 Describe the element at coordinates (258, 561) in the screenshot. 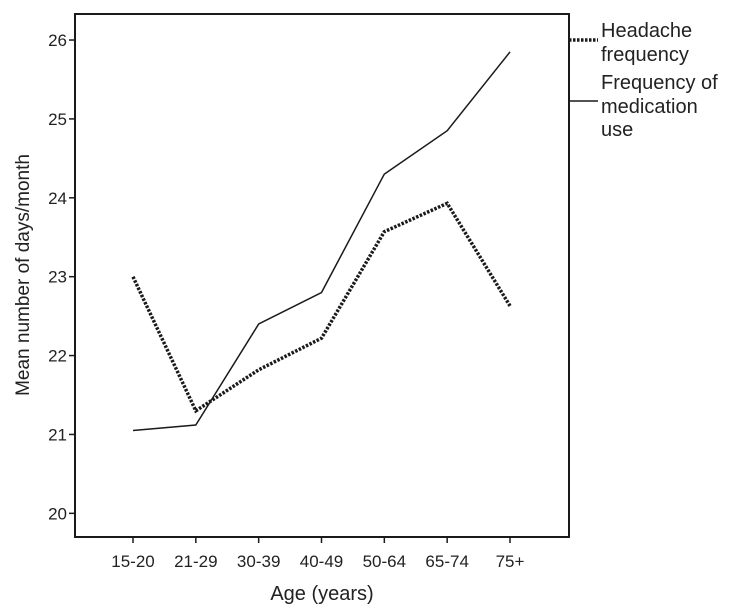

I see `x-tick-label: 30-39` at that location.